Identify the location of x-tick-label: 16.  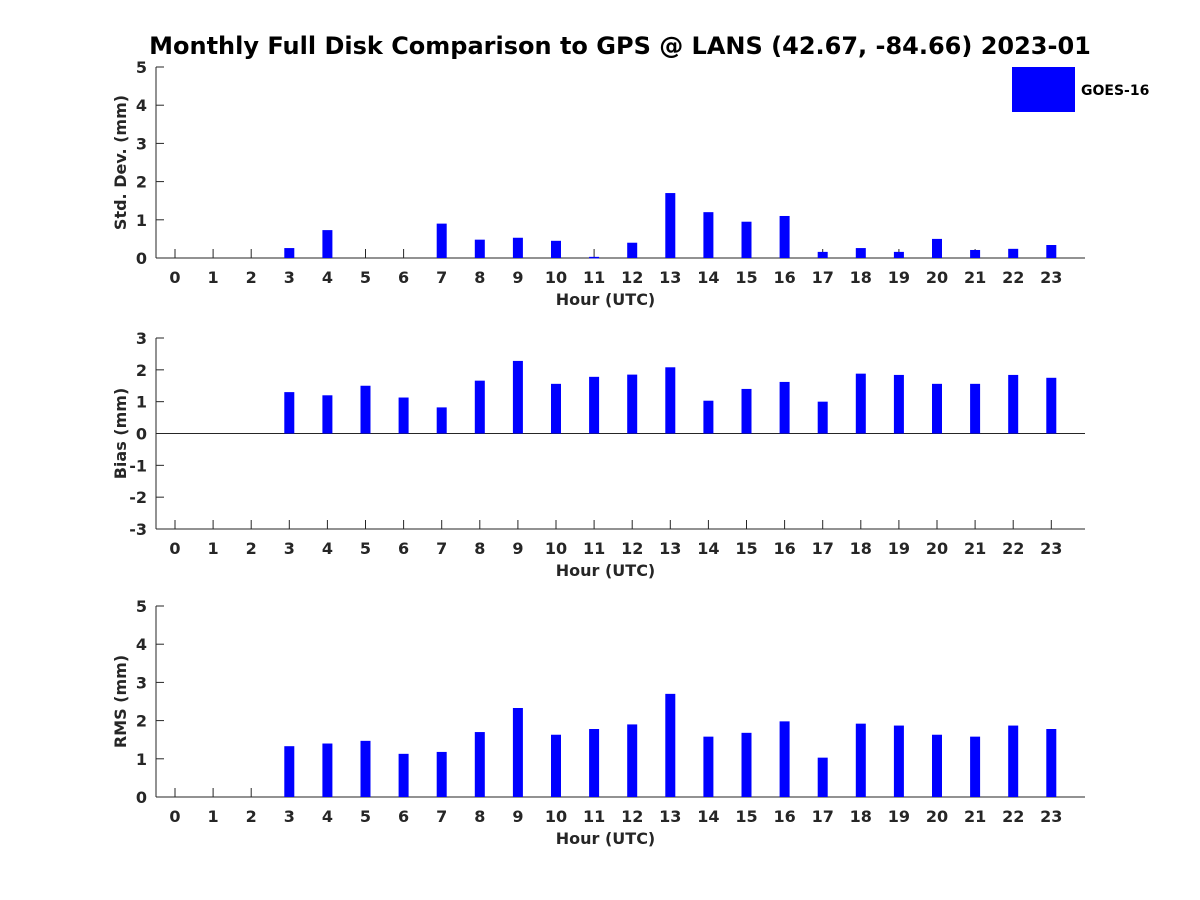
(784, 816).